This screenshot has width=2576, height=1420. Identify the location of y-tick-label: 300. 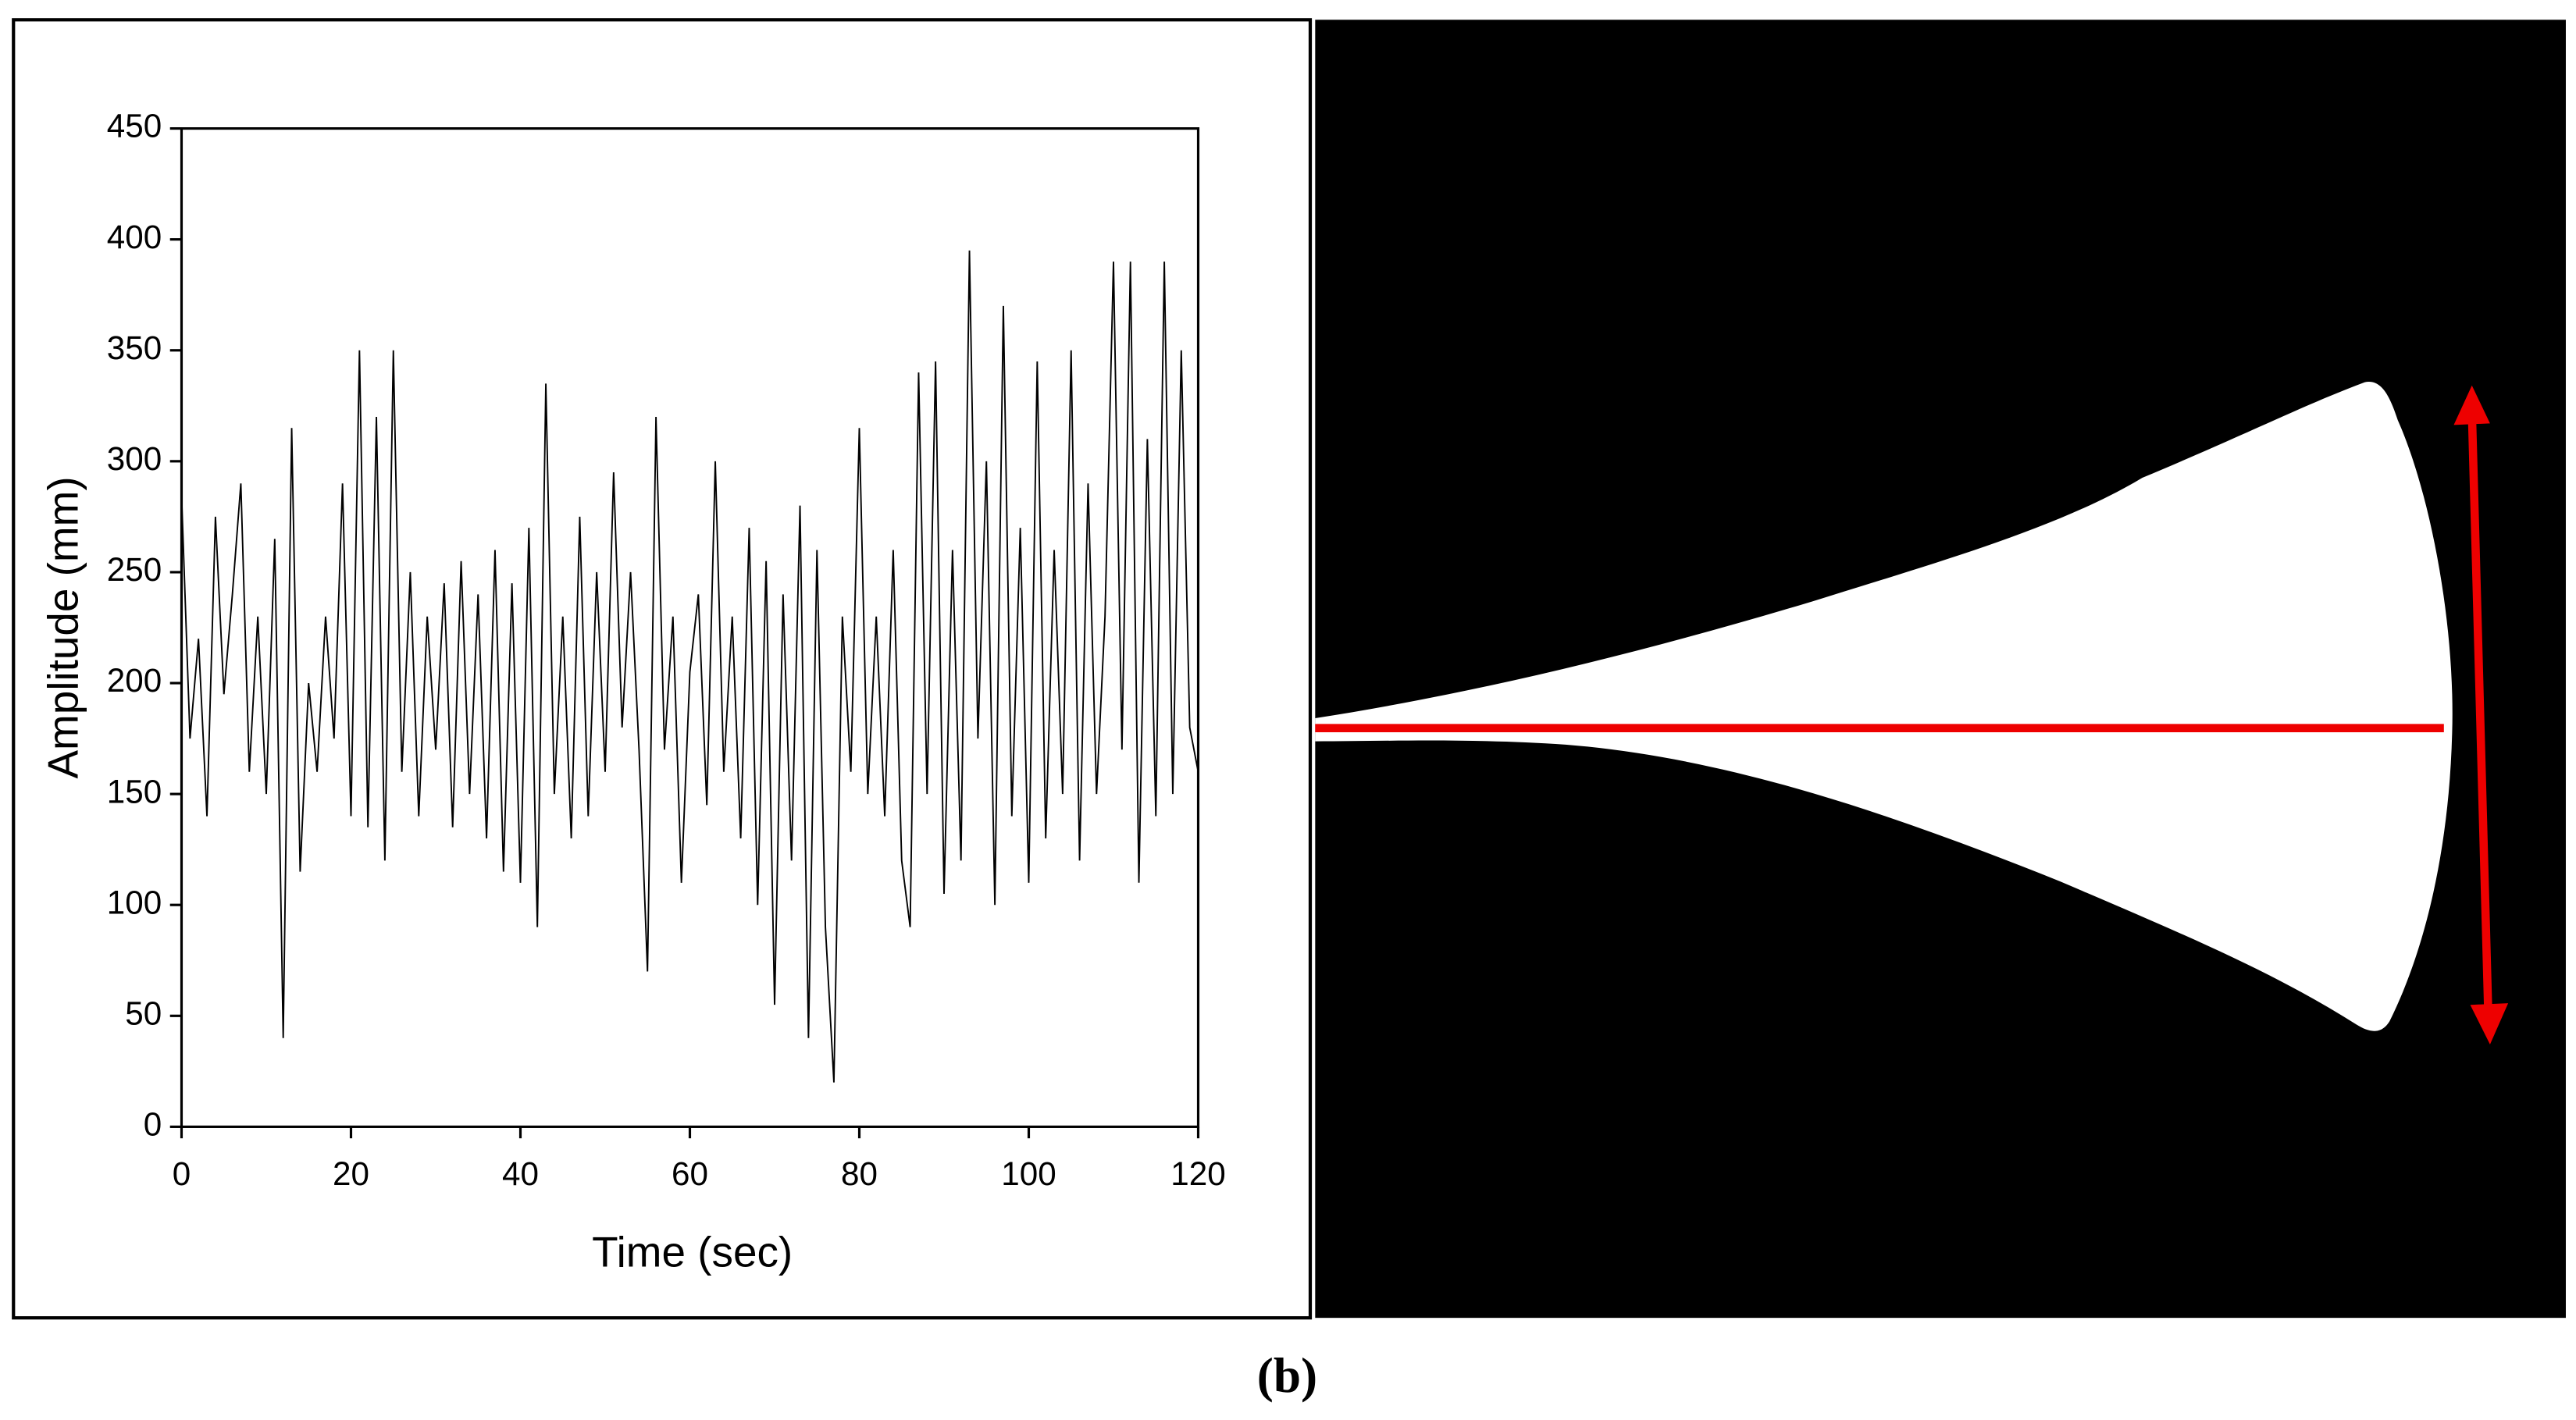
(135, 458).